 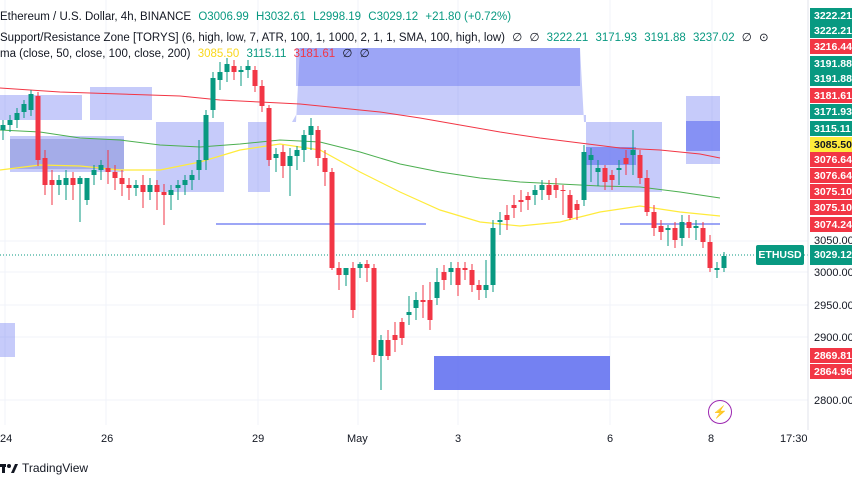 What do you see at coordinates (833, 145) in the screenshot?
I see `svg-text: 3085.50` at bounding box center [833, 145].